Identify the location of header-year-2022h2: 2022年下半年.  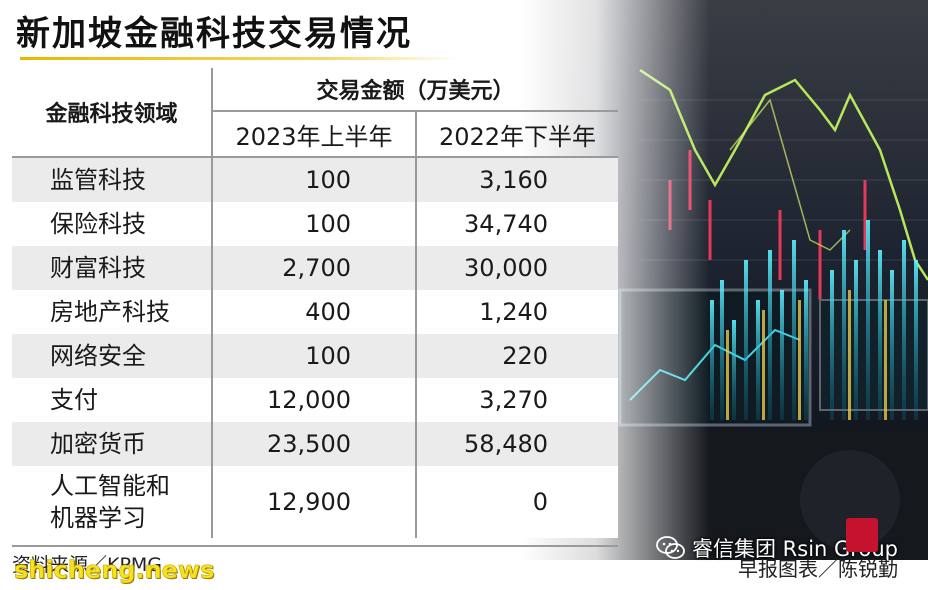
(517, 134).